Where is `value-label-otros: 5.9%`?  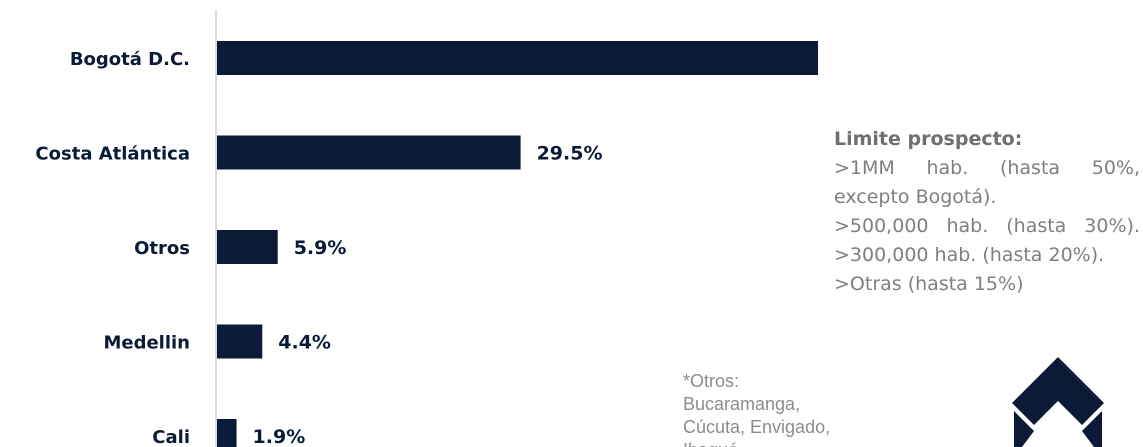 value-label-otros: 5.9% is located at coordinates (320, 248).